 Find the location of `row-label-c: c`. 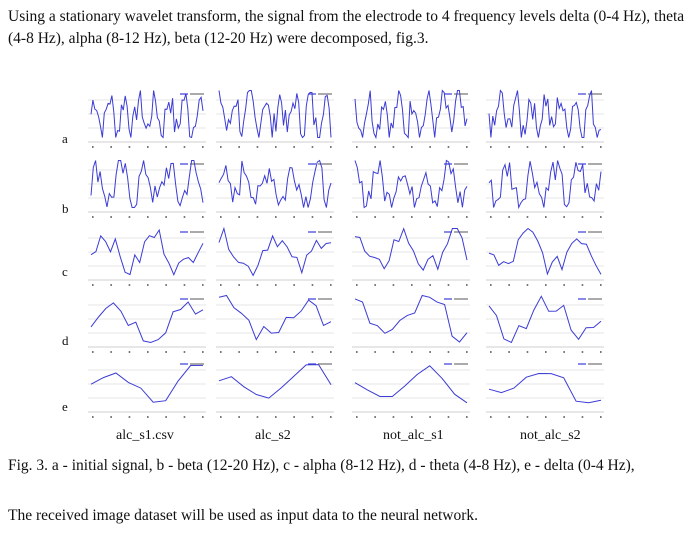

row-label-c: c is located at coordinates (65, 271).